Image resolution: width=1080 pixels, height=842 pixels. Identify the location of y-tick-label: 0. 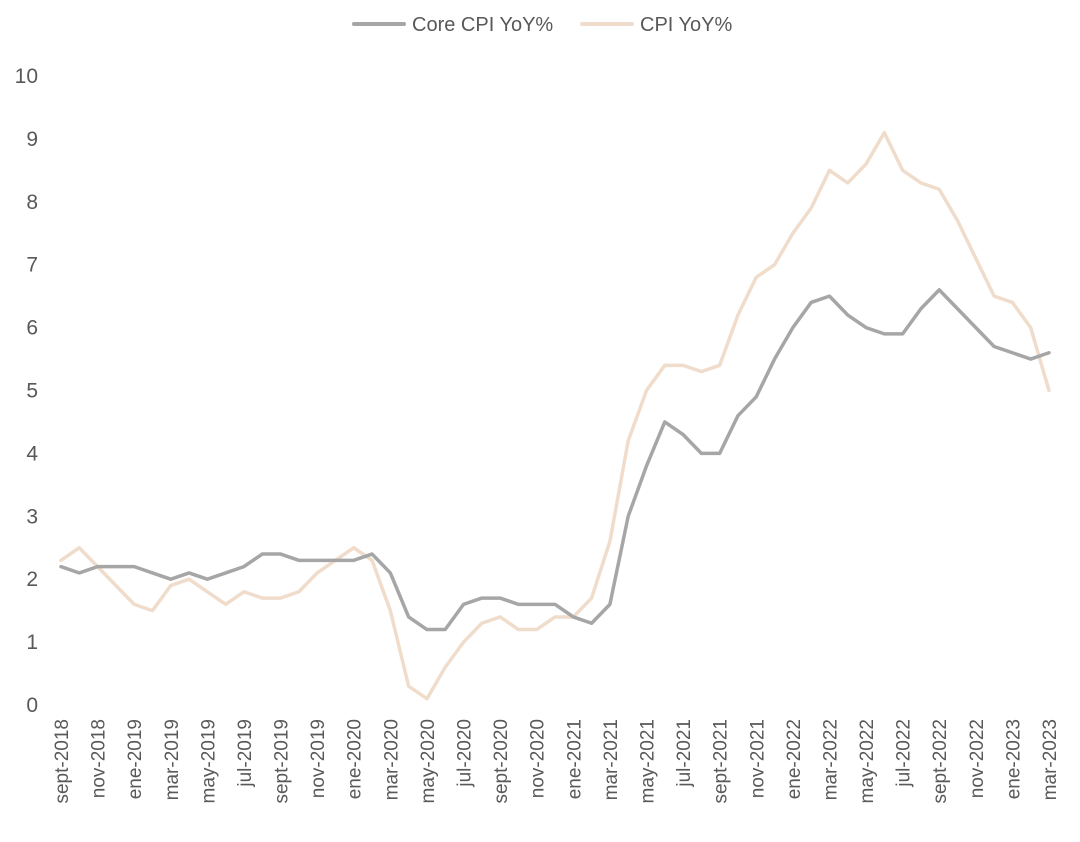
(32, 705).